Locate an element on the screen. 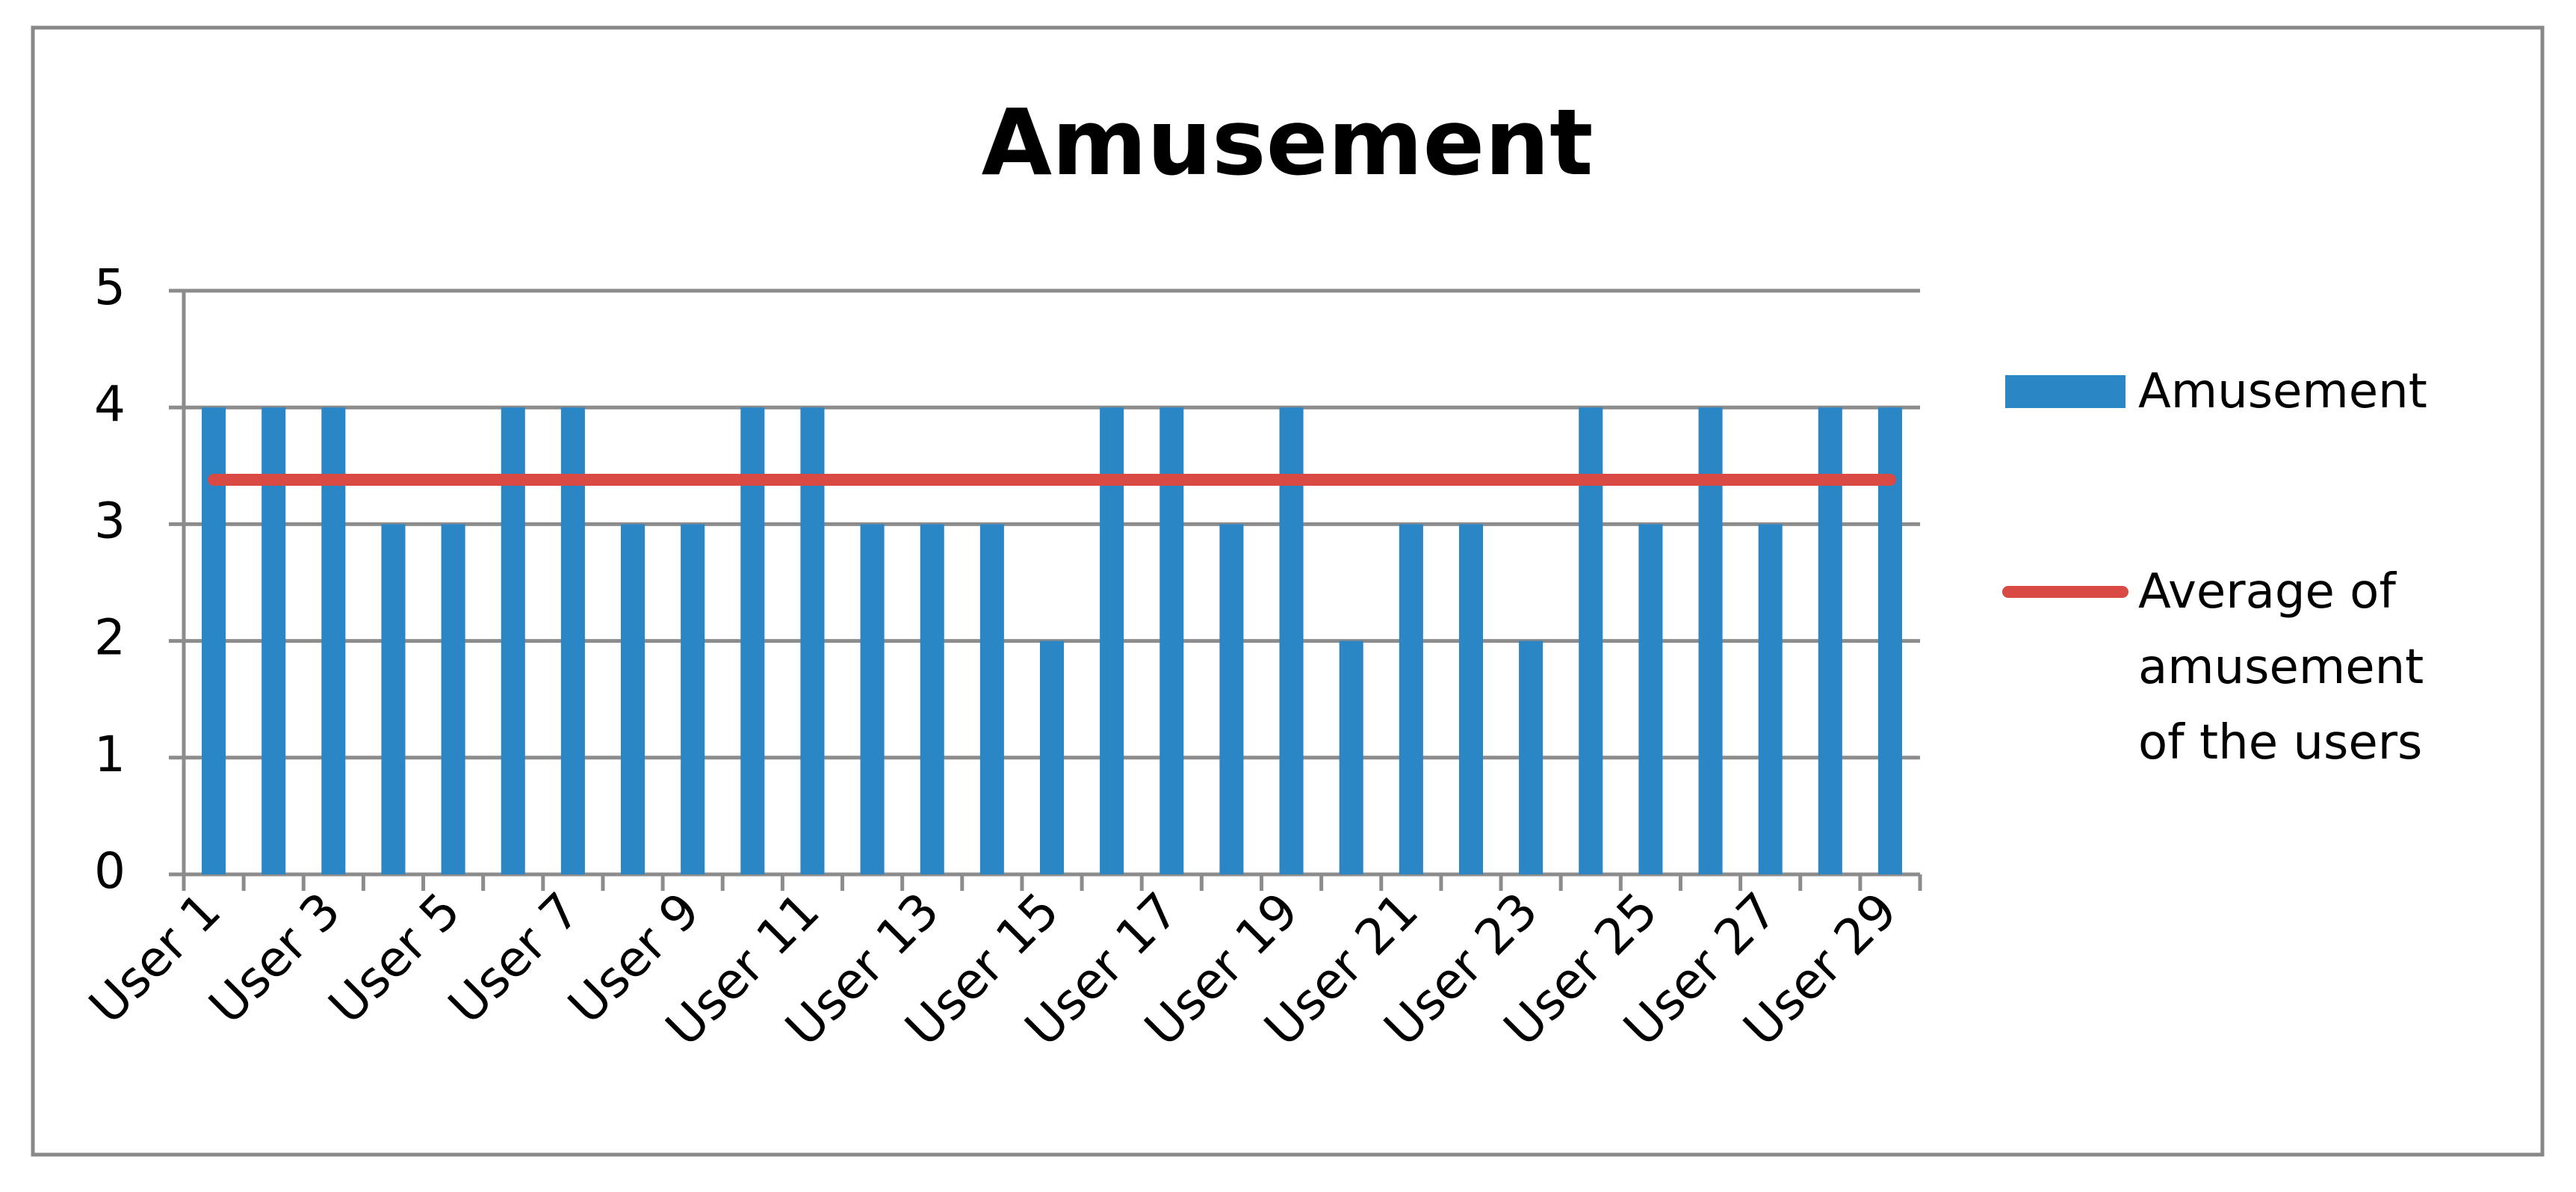  y-tick-label: 2 is located at coordinates (110, 638).